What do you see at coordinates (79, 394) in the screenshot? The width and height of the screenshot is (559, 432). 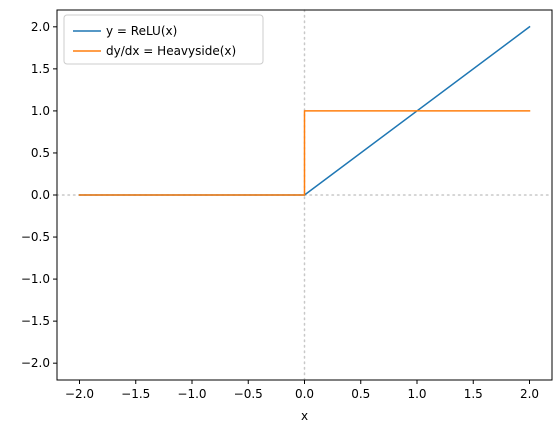 I see `x-tick-label: −2.0` at bounding box center [79, 394].